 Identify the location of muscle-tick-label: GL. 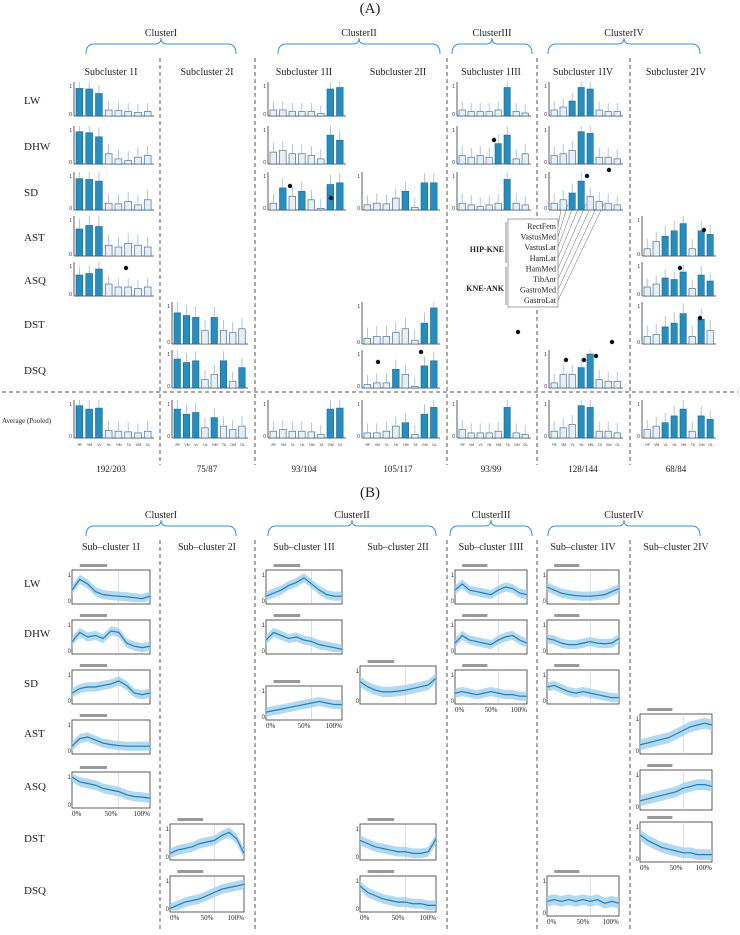
(434, 445).